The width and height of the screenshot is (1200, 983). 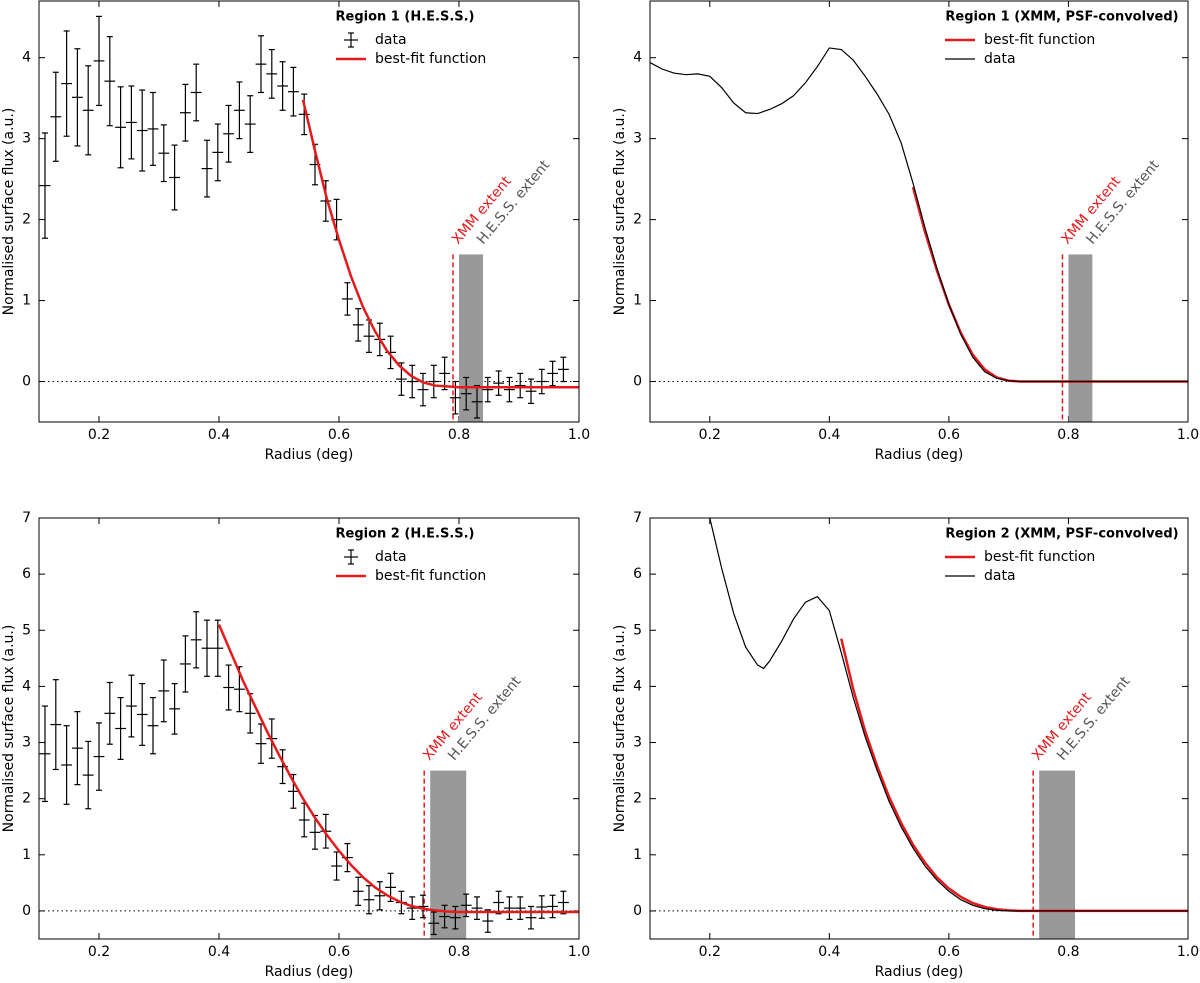 I want to click on legend-title: Region 1 (H.E.S.S.), so click(x=405, y=17).